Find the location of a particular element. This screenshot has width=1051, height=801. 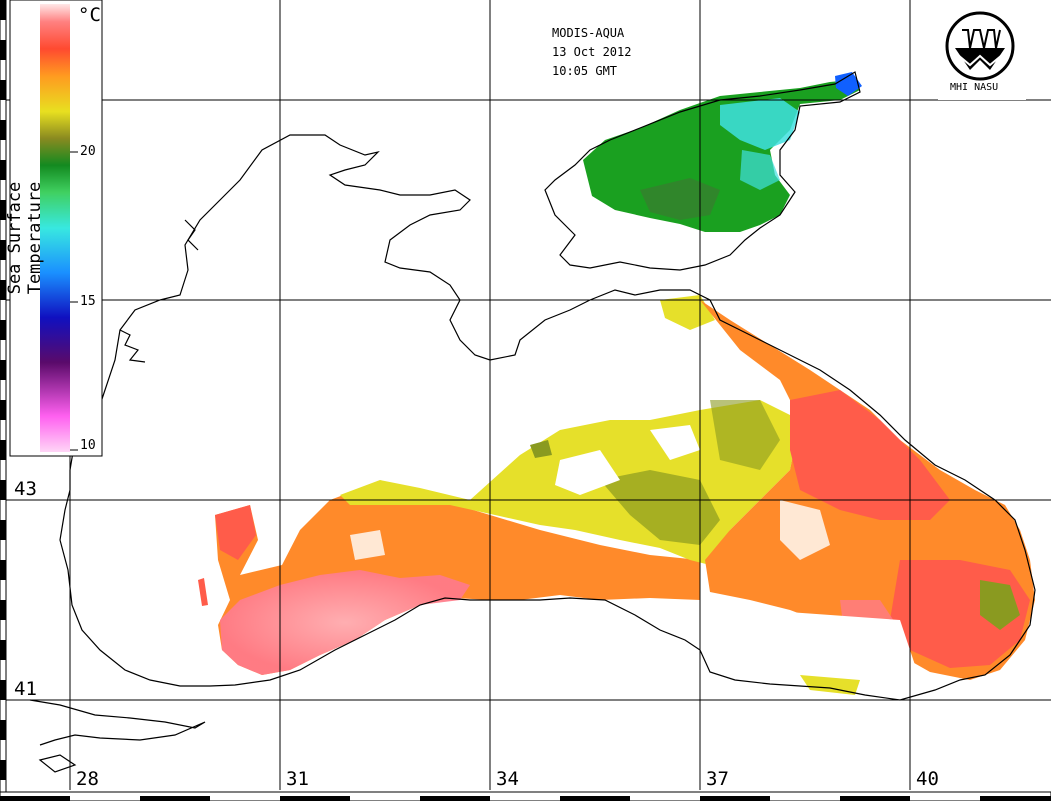

legend-colorbar is located at coordinates (55, 228).